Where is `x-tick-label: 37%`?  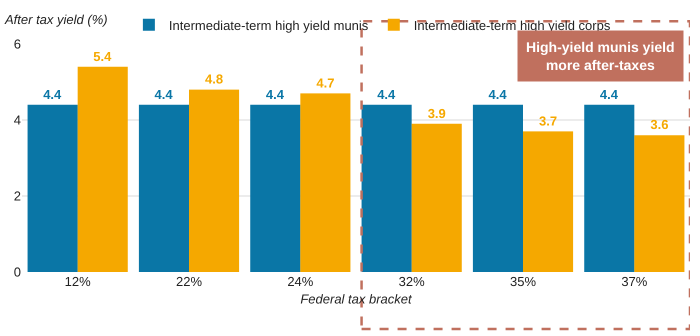 x-tick-label: 37% is located at coordinates (634, 281).